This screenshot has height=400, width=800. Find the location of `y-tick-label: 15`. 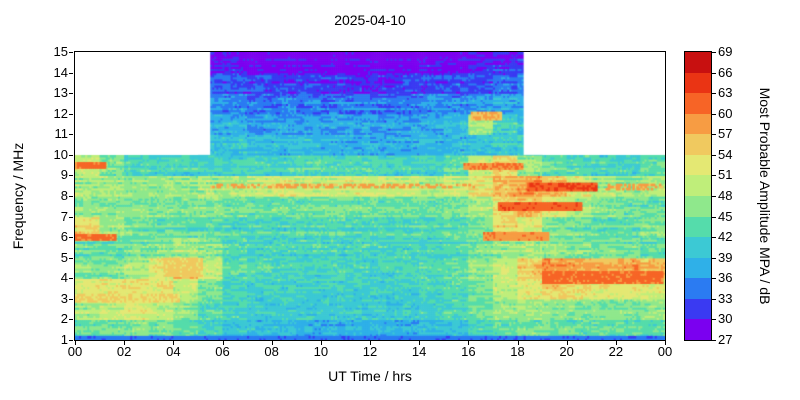

y-tick-label: 15 is located at coordinates (60, 51).